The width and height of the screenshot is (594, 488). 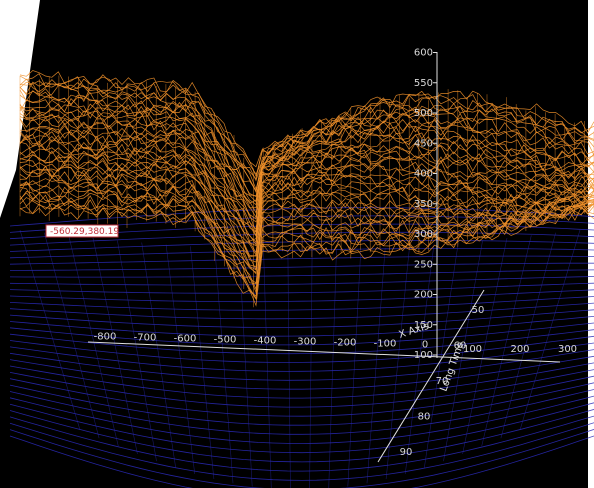 I want to click on y-tick-label: 400, so click(x=423, y=174).